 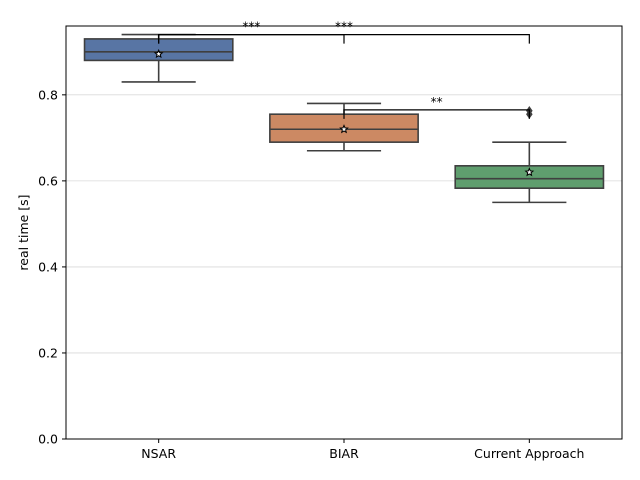 I want to click on significance-brackets: *** *****, so click(x=344, y=69).